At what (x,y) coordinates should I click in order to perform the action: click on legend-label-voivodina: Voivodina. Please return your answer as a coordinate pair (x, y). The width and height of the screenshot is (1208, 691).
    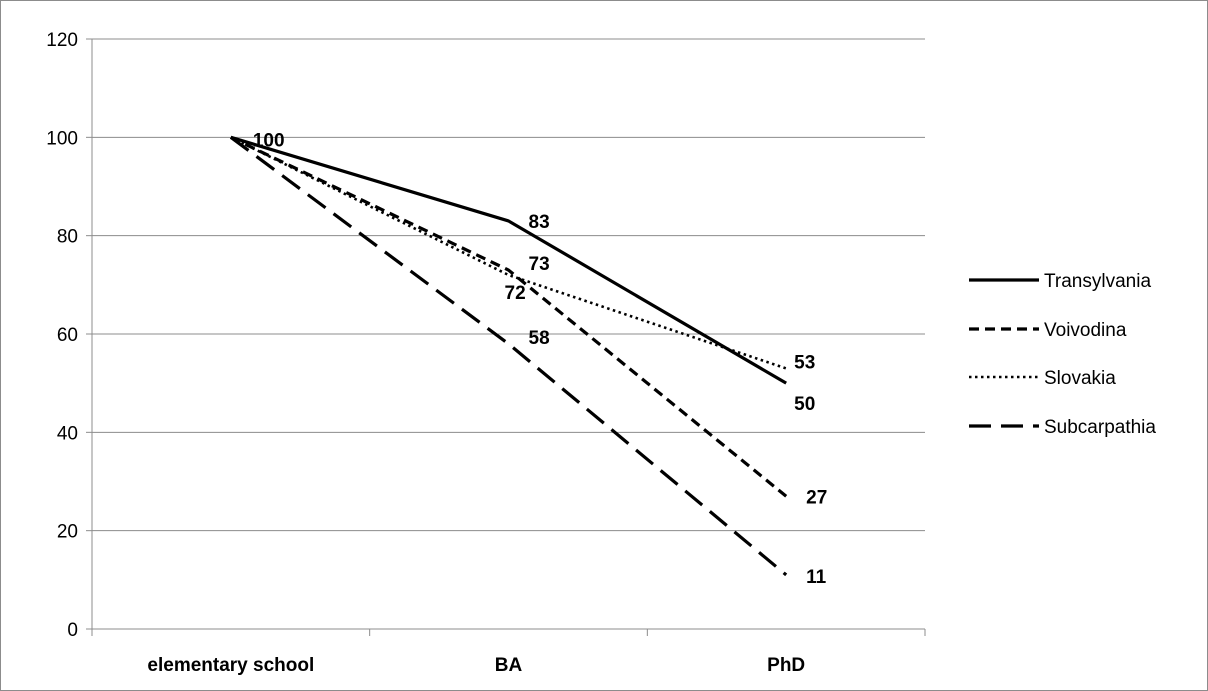
    Looking at the image, I should click on (1085, 330).